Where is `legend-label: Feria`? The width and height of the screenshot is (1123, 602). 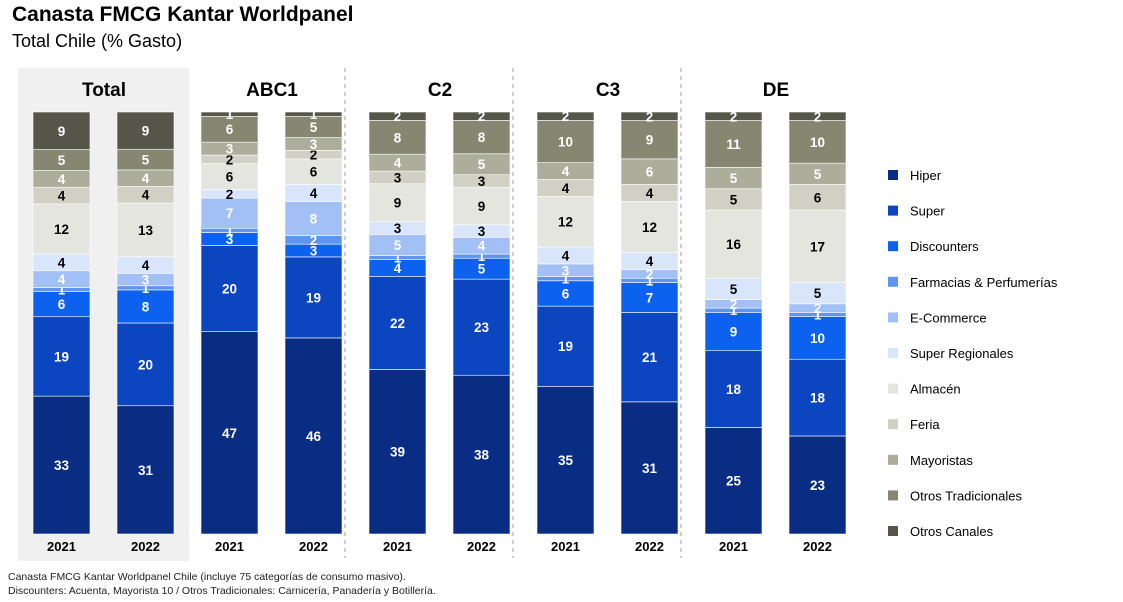
legend-label: Feria is located at coordinates (925, 424).